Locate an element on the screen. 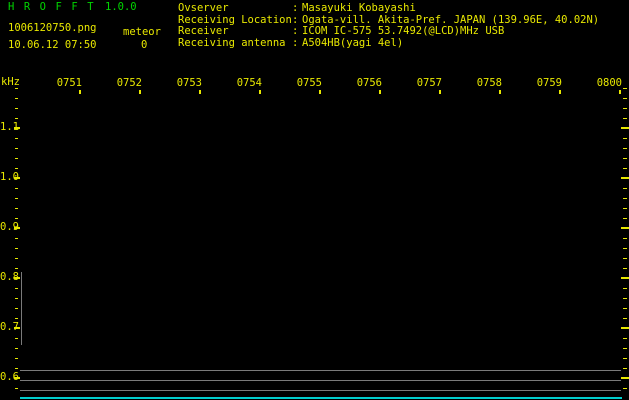  freq-tick-label: 0.9 is located at coordinates (9, 227).